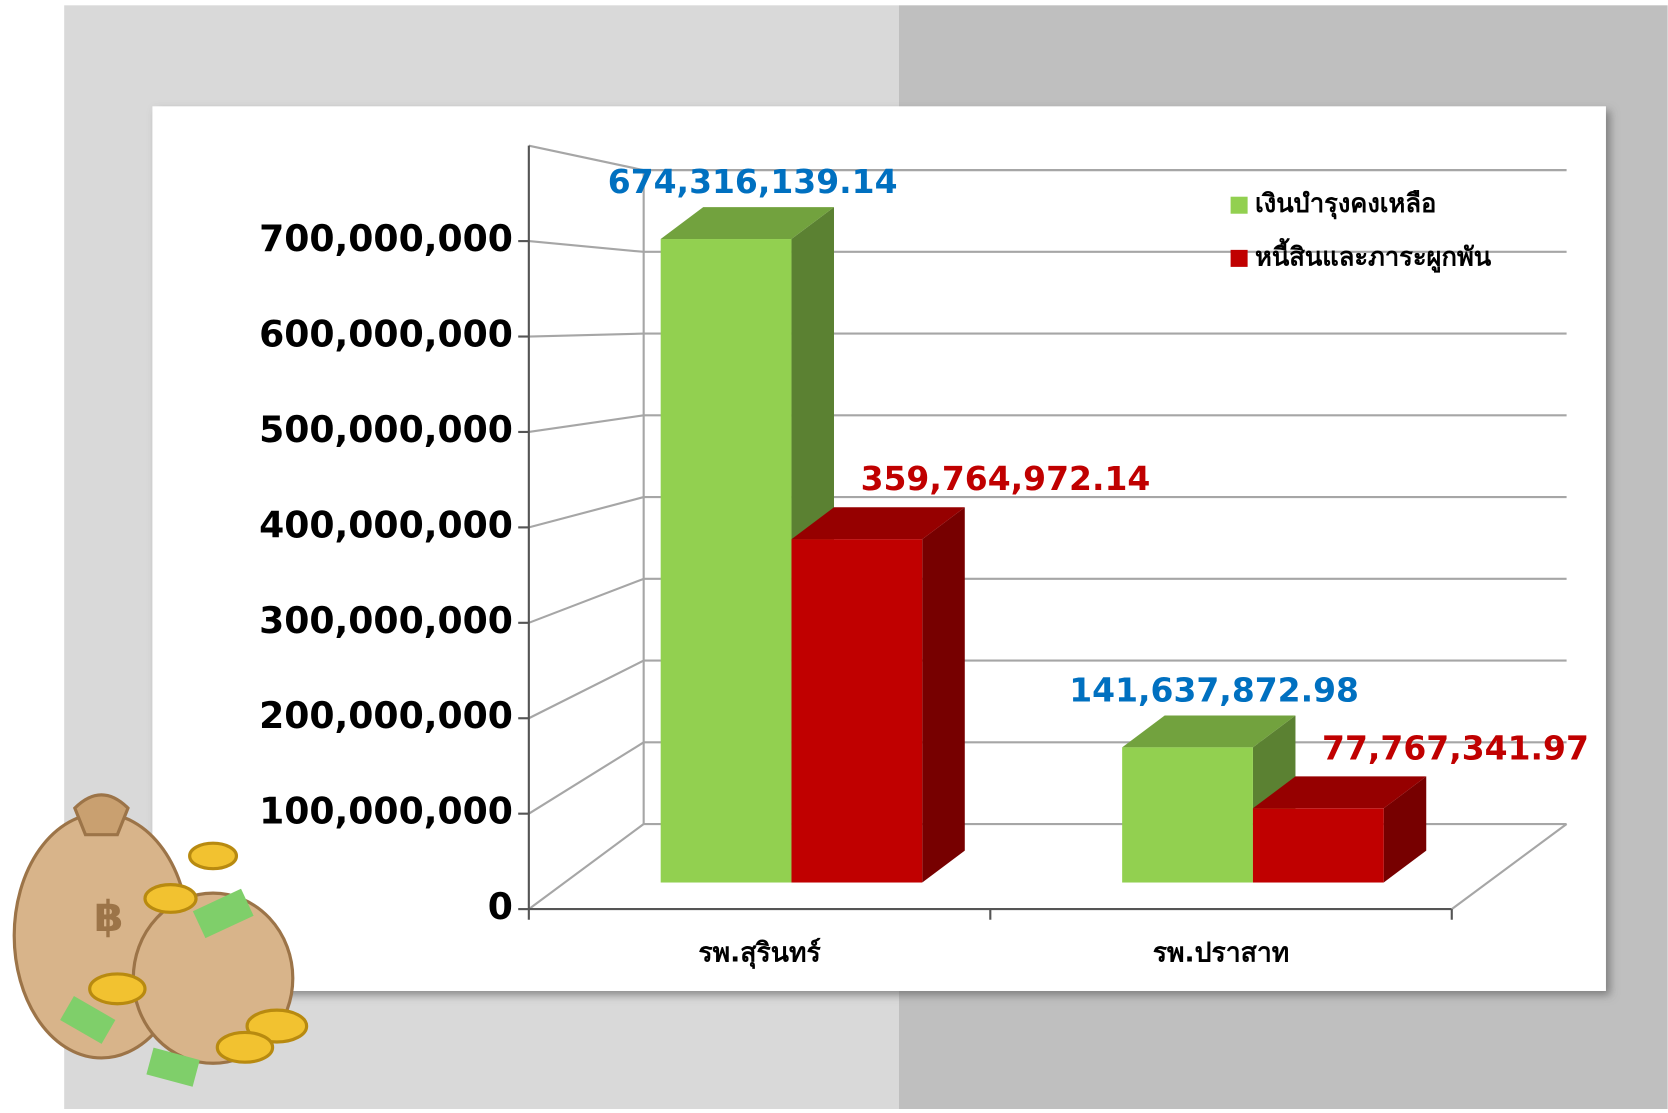 The width and height of the screenshot is (1668, 1113). What do you see at coordinates (386, 238) in the screenshot?
I see `y-tick-label: 700,000,000` at bounding box center [386, 238].